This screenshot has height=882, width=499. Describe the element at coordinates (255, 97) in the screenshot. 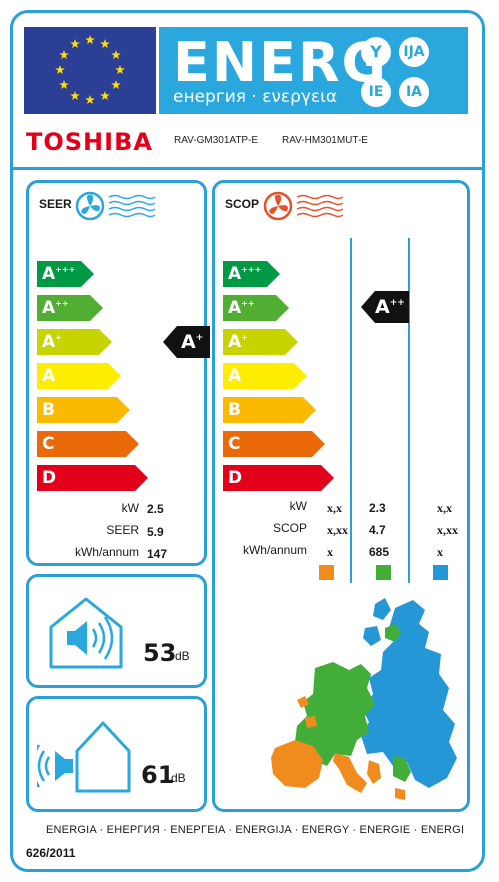

I see `energy-subtitle: енергия · ενεργεια` at that location.